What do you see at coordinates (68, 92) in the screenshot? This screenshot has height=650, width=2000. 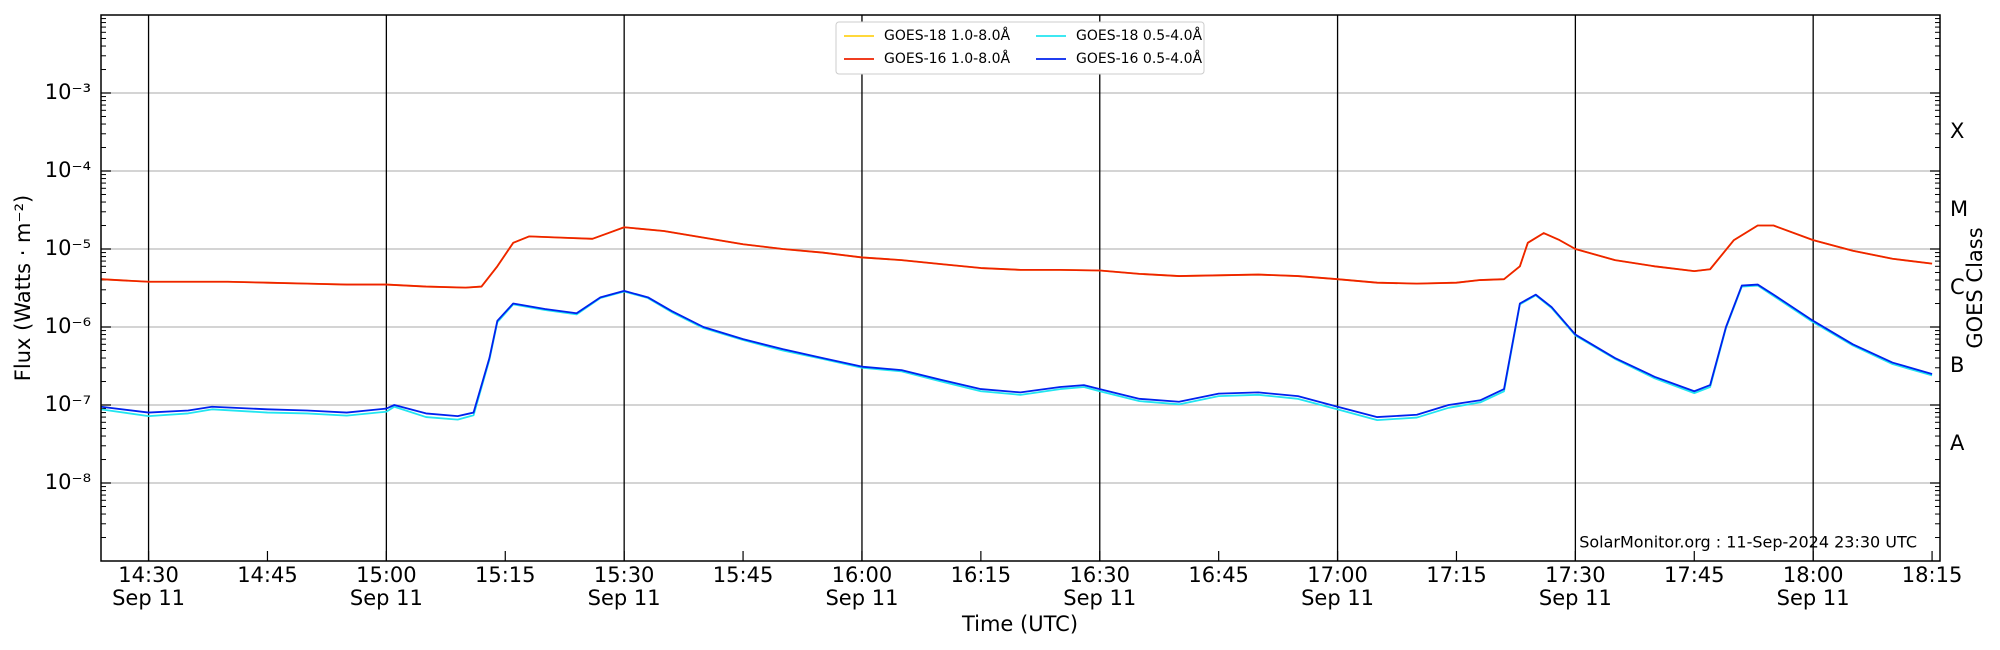 I see `y-tick-label: 10⁻³` at bounding box center [68, 92].